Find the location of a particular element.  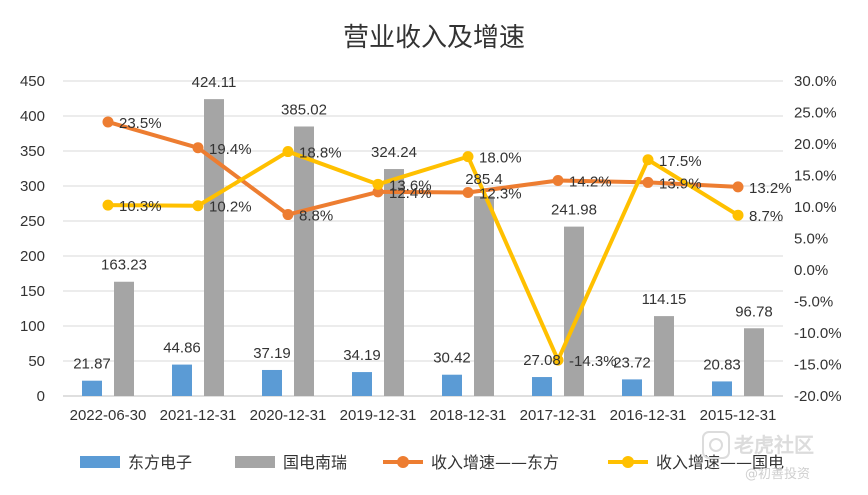

line-data-label: 14.2% is located at coordinates (590, 182).